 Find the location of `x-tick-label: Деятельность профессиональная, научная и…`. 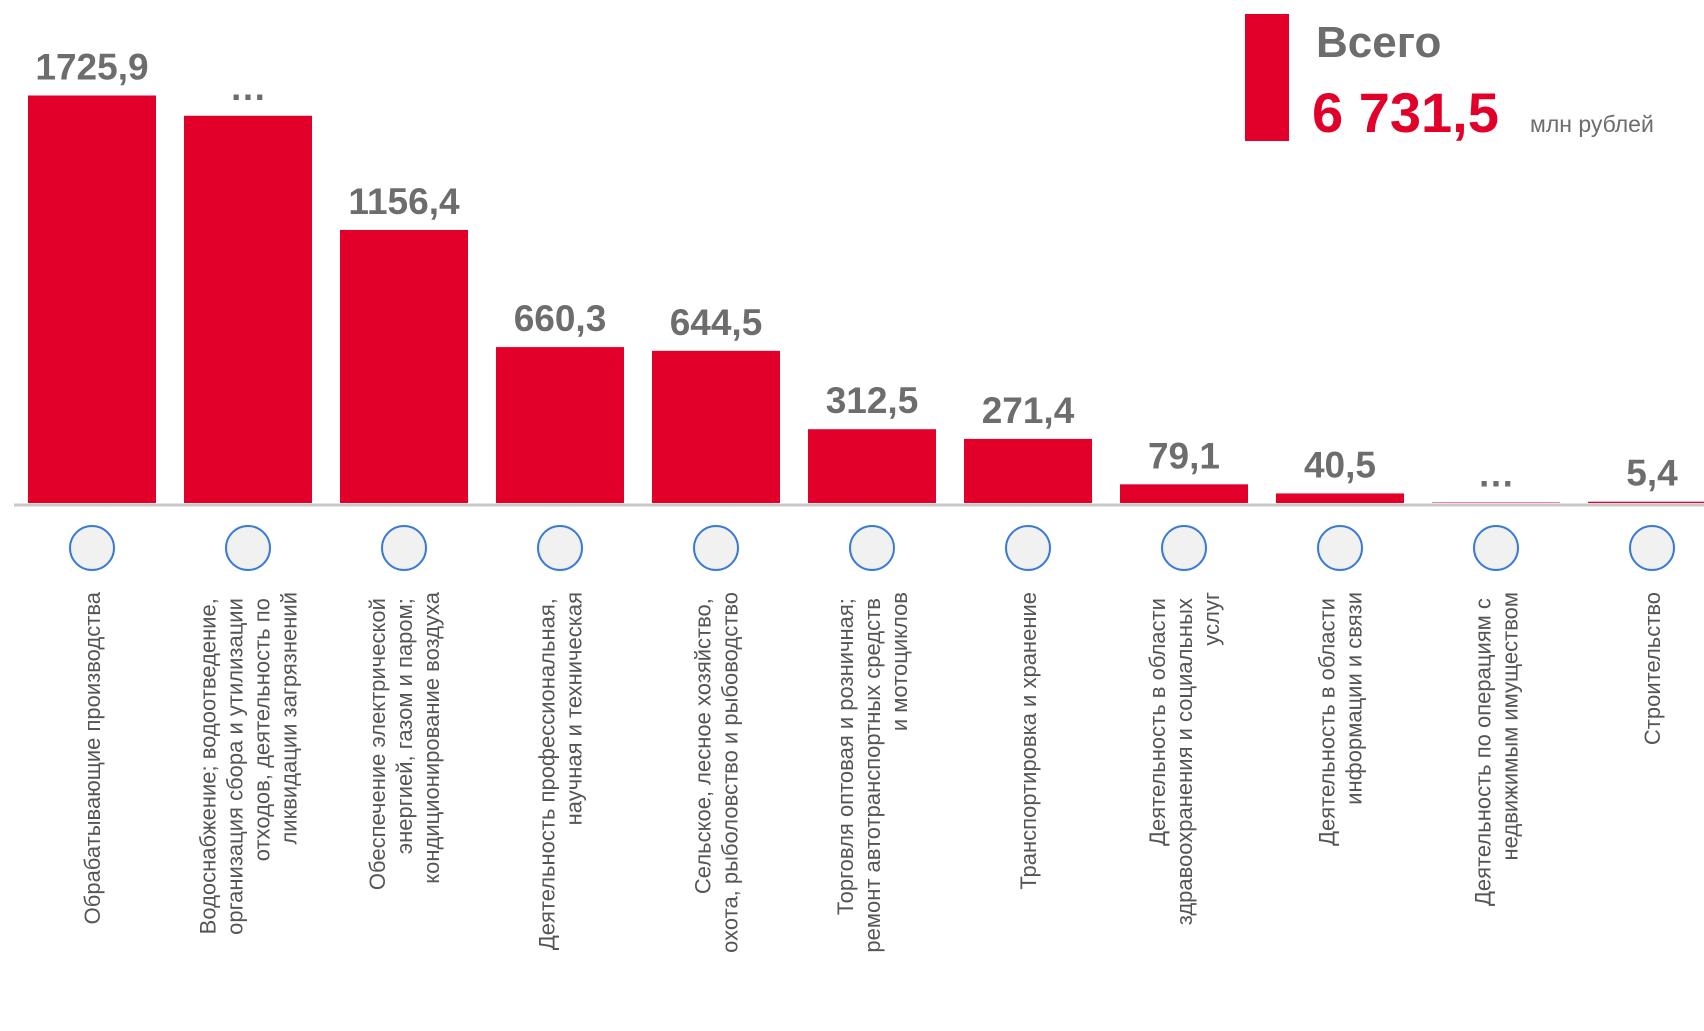

x-tick-label: Деятельность профессиональная, научная и… is located at coordinates (561, 771).